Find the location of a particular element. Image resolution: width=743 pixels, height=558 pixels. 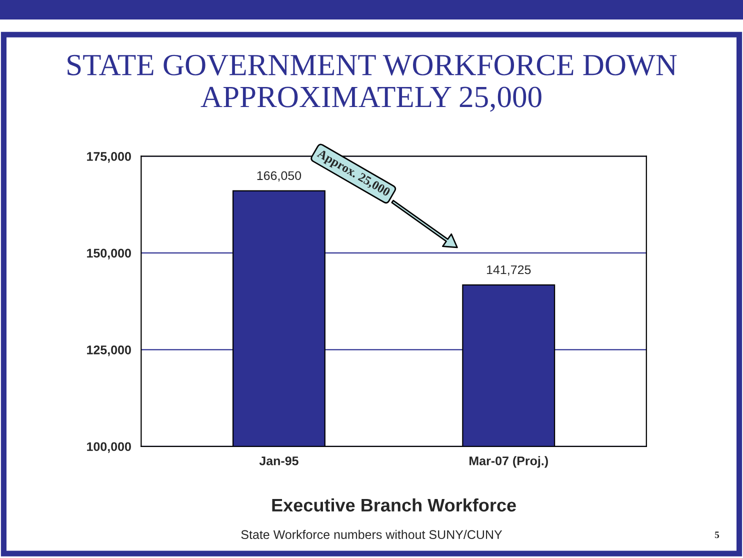

chart-title: STATE GOVERNMENT WORKFORCE DOWN APPROXIMATELY 25,000 is located at coordinates (372, 83).